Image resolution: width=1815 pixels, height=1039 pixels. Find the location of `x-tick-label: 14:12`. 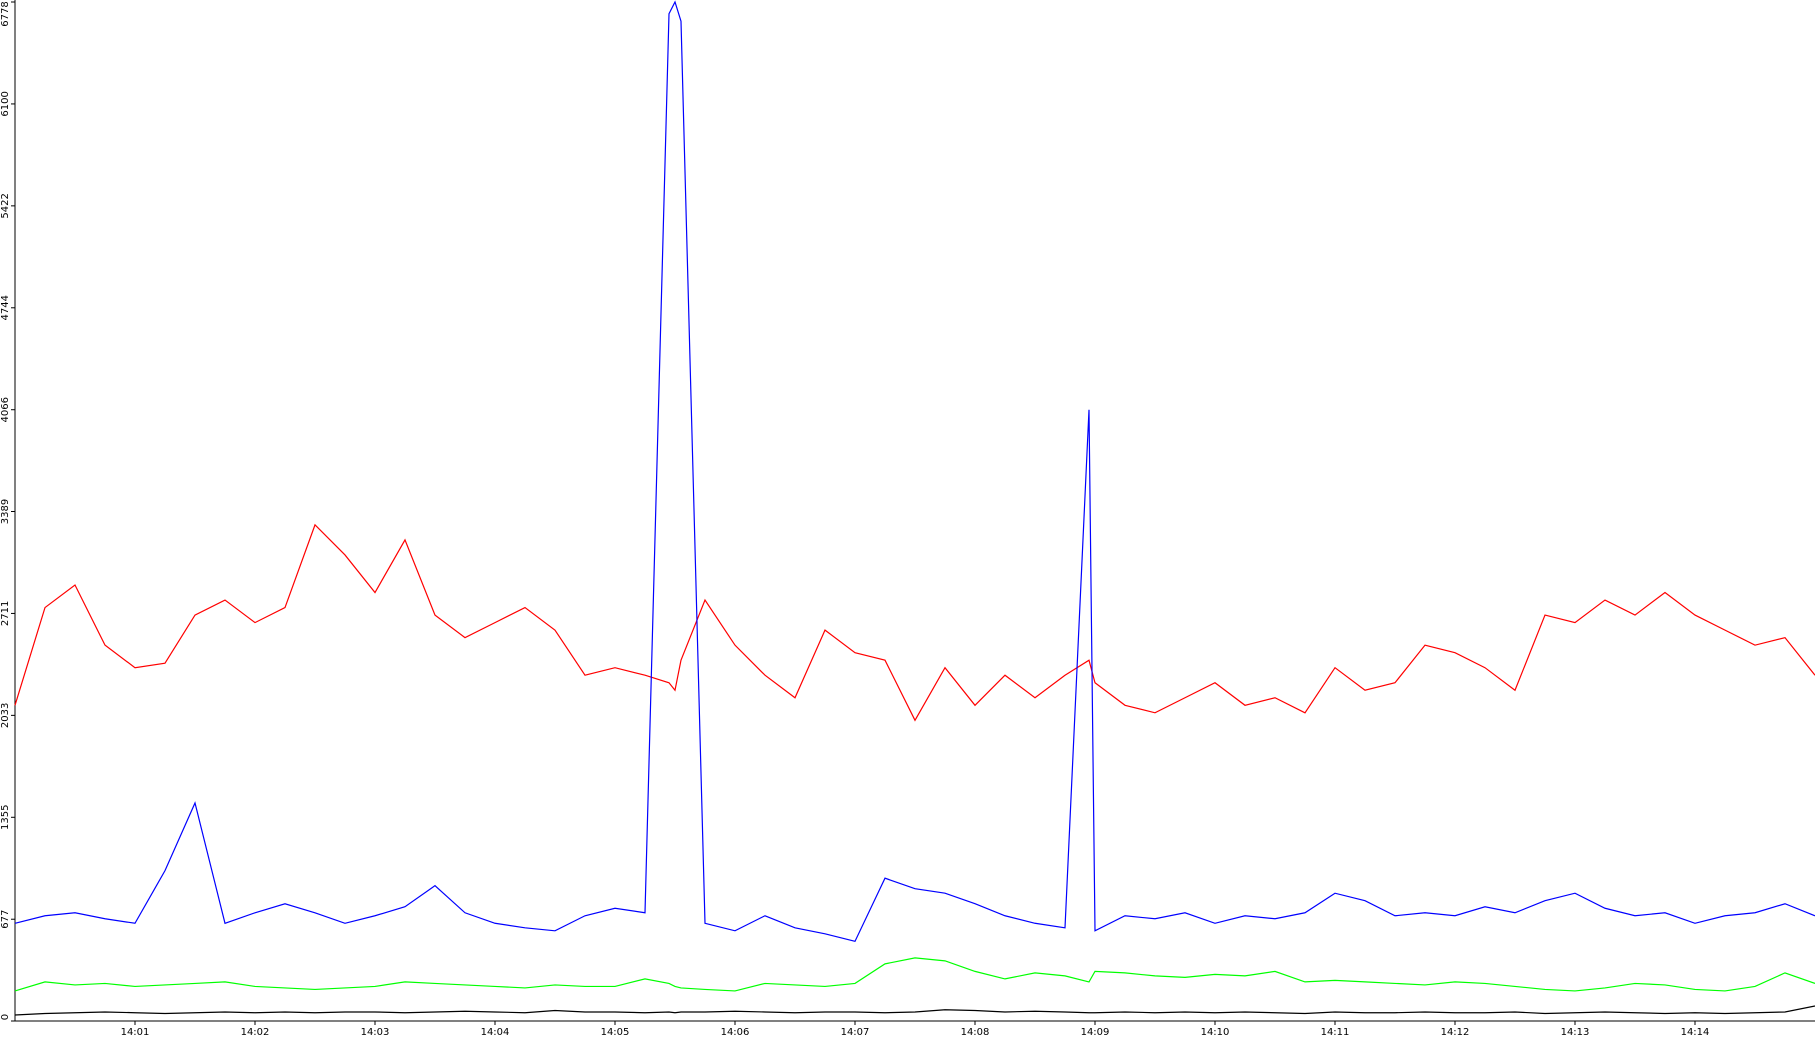

x-tick-label: 14:12 is located at coordinates (1455, 1032).